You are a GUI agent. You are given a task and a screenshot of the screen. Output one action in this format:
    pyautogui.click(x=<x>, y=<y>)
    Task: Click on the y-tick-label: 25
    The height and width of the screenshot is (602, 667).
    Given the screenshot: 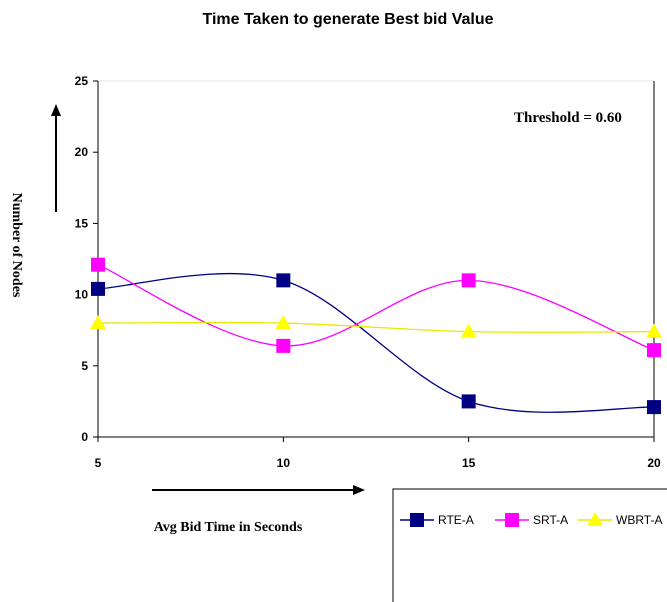 What is the action you would take?
    pyautogui.click(x=82, y=81)
    